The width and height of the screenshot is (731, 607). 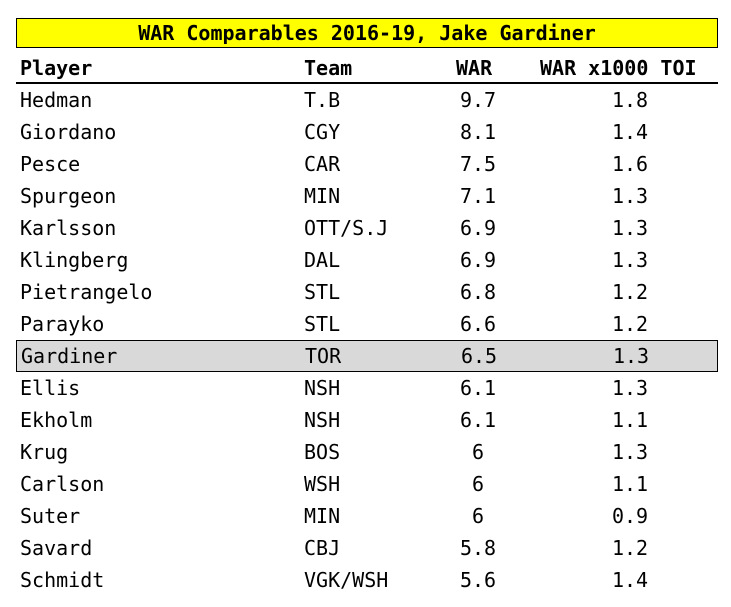 What do you see at coordinates (322, 164) in the screenshot?
I see `team-cell: CAR` at bounding box center [322, 164].